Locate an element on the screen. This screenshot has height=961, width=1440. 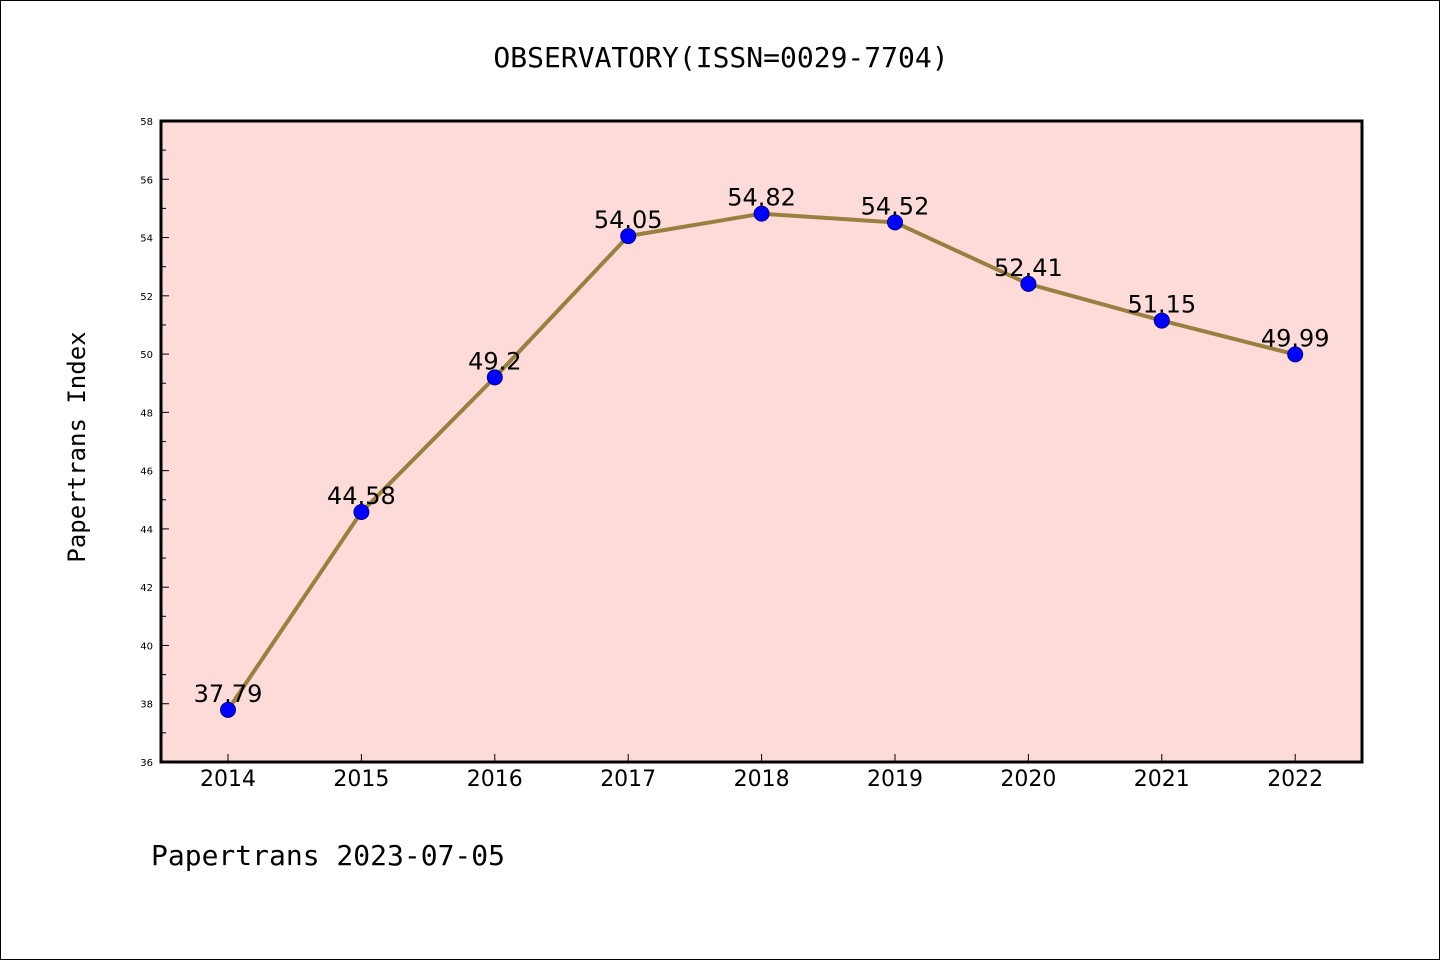
data-point-label: 44.58 is located at coordinates (361, 496).